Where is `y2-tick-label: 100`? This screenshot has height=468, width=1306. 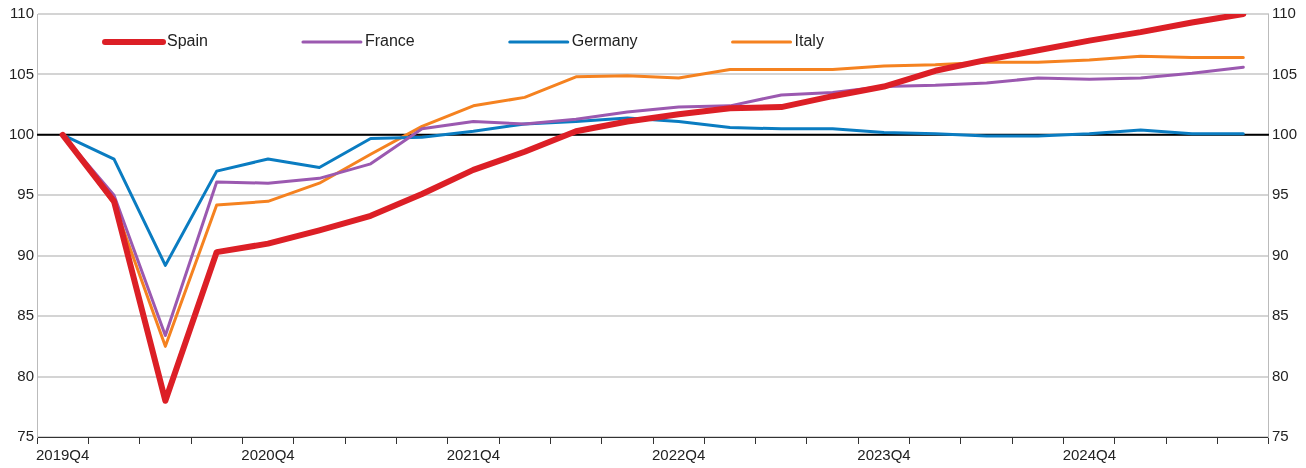 y2-tick-label: 100 is located at coordinates (1284, 133).